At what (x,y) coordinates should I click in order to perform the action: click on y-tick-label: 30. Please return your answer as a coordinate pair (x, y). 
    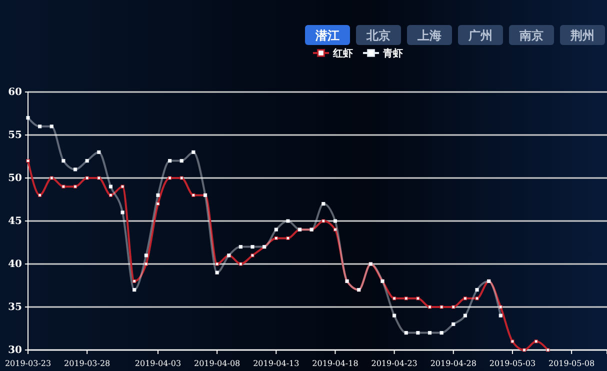
    Looking at the image, I should click on (15, 350).